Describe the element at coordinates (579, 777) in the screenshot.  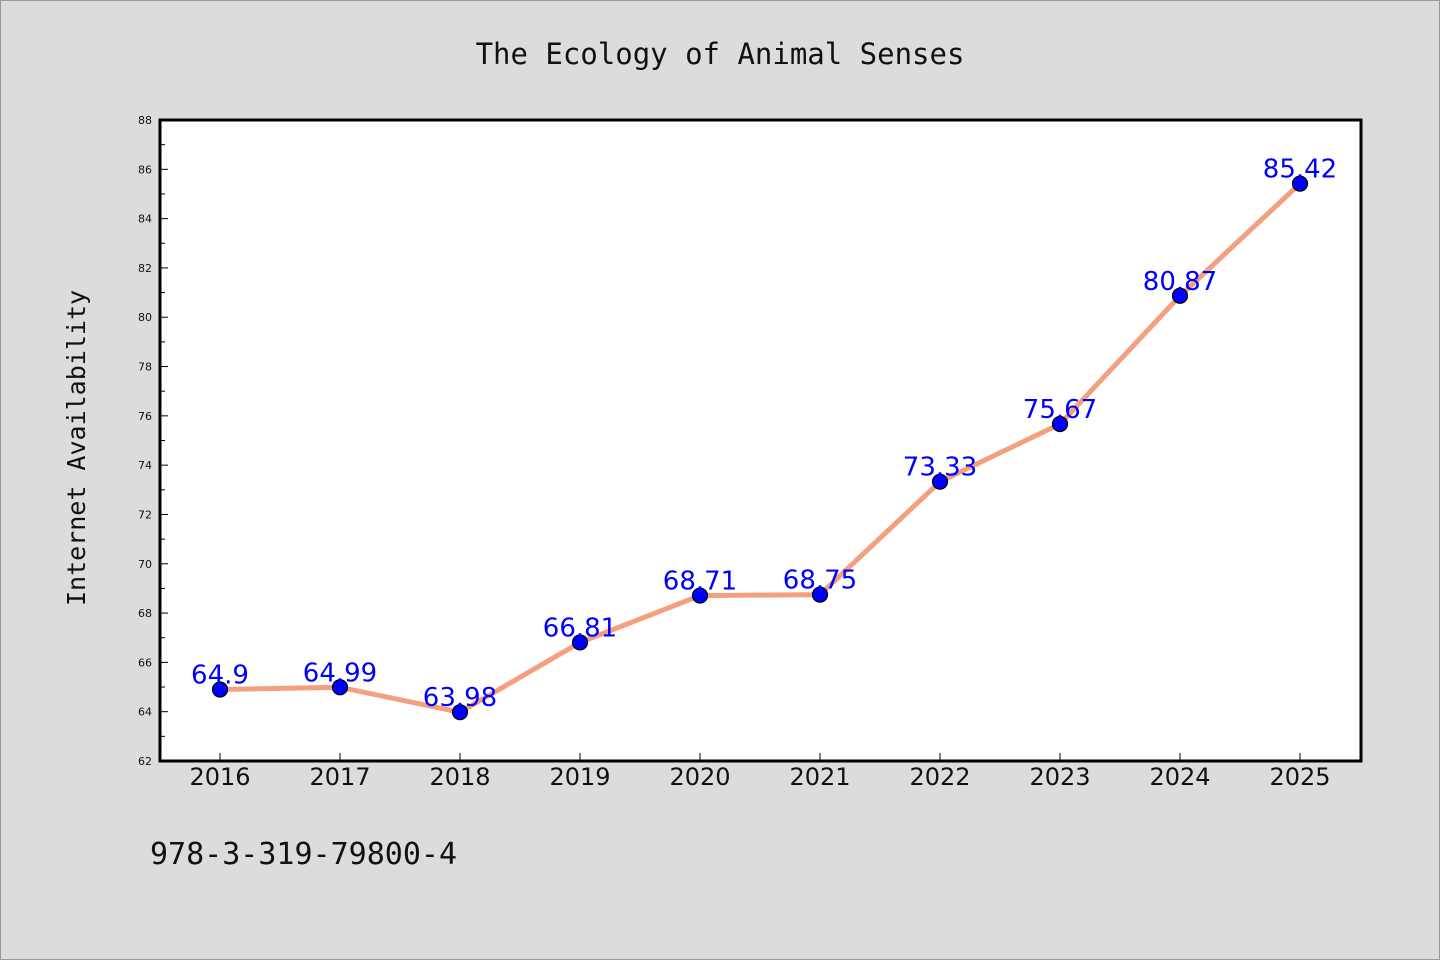
I see `x-tick-label: 2019` at that location.